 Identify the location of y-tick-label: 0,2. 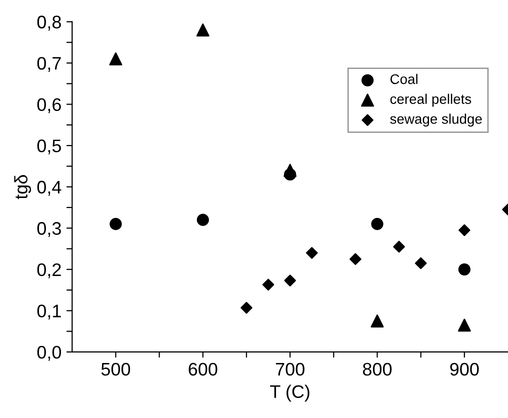
(49, 270).